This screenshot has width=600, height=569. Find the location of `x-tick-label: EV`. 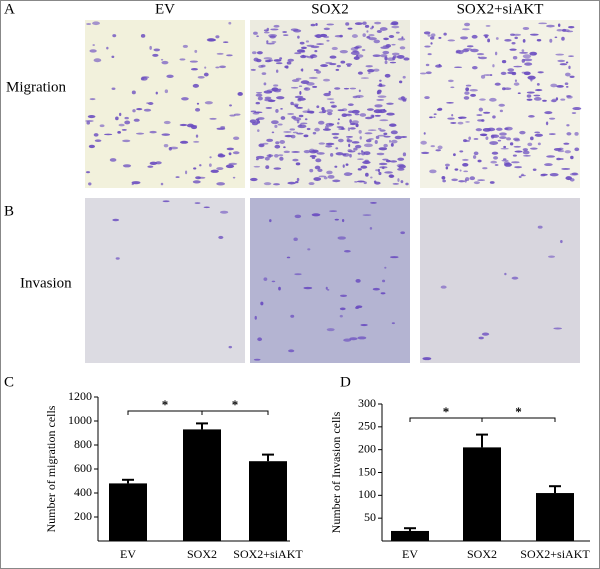

x-tick-label: EV is located at coordinates (128, 554).